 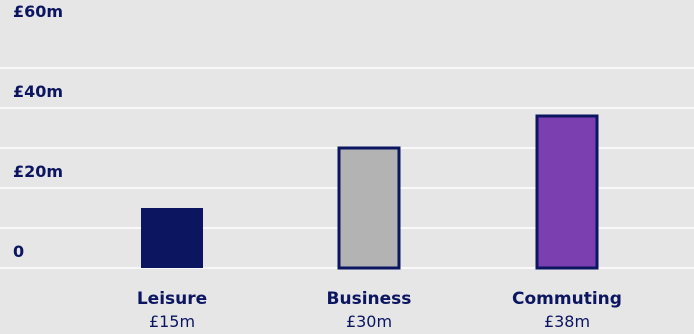 What do you see at coordinates (172, 238) in the screenshot?
I see `bar-leisure` at bounding box center [172, 238].